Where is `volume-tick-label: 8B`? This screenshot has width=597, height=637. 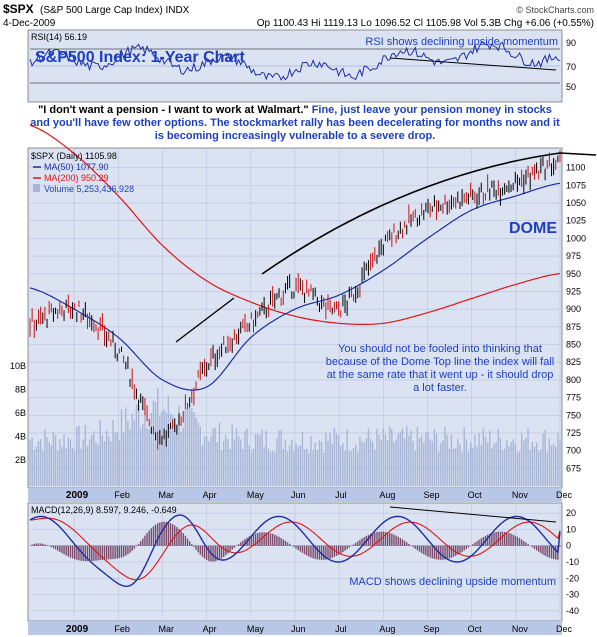
volume-tick-label: 8B is located at coordinates (20, 390).